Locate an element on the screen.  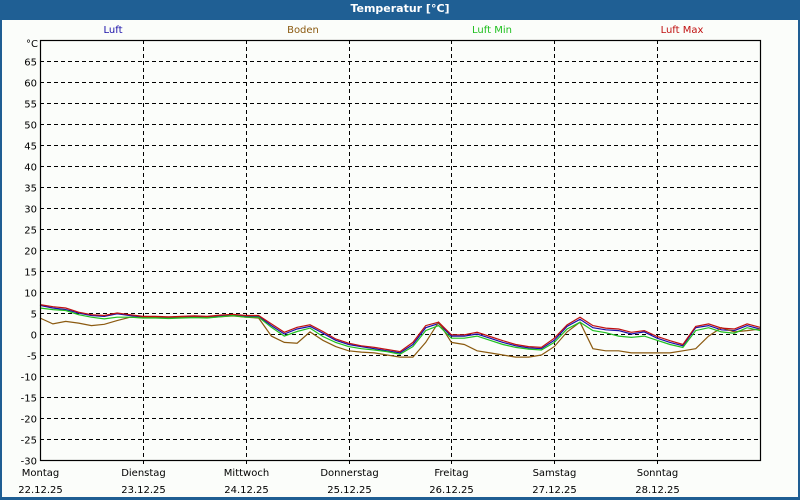
legend-label: Boden is located at coordinates (303, 30).